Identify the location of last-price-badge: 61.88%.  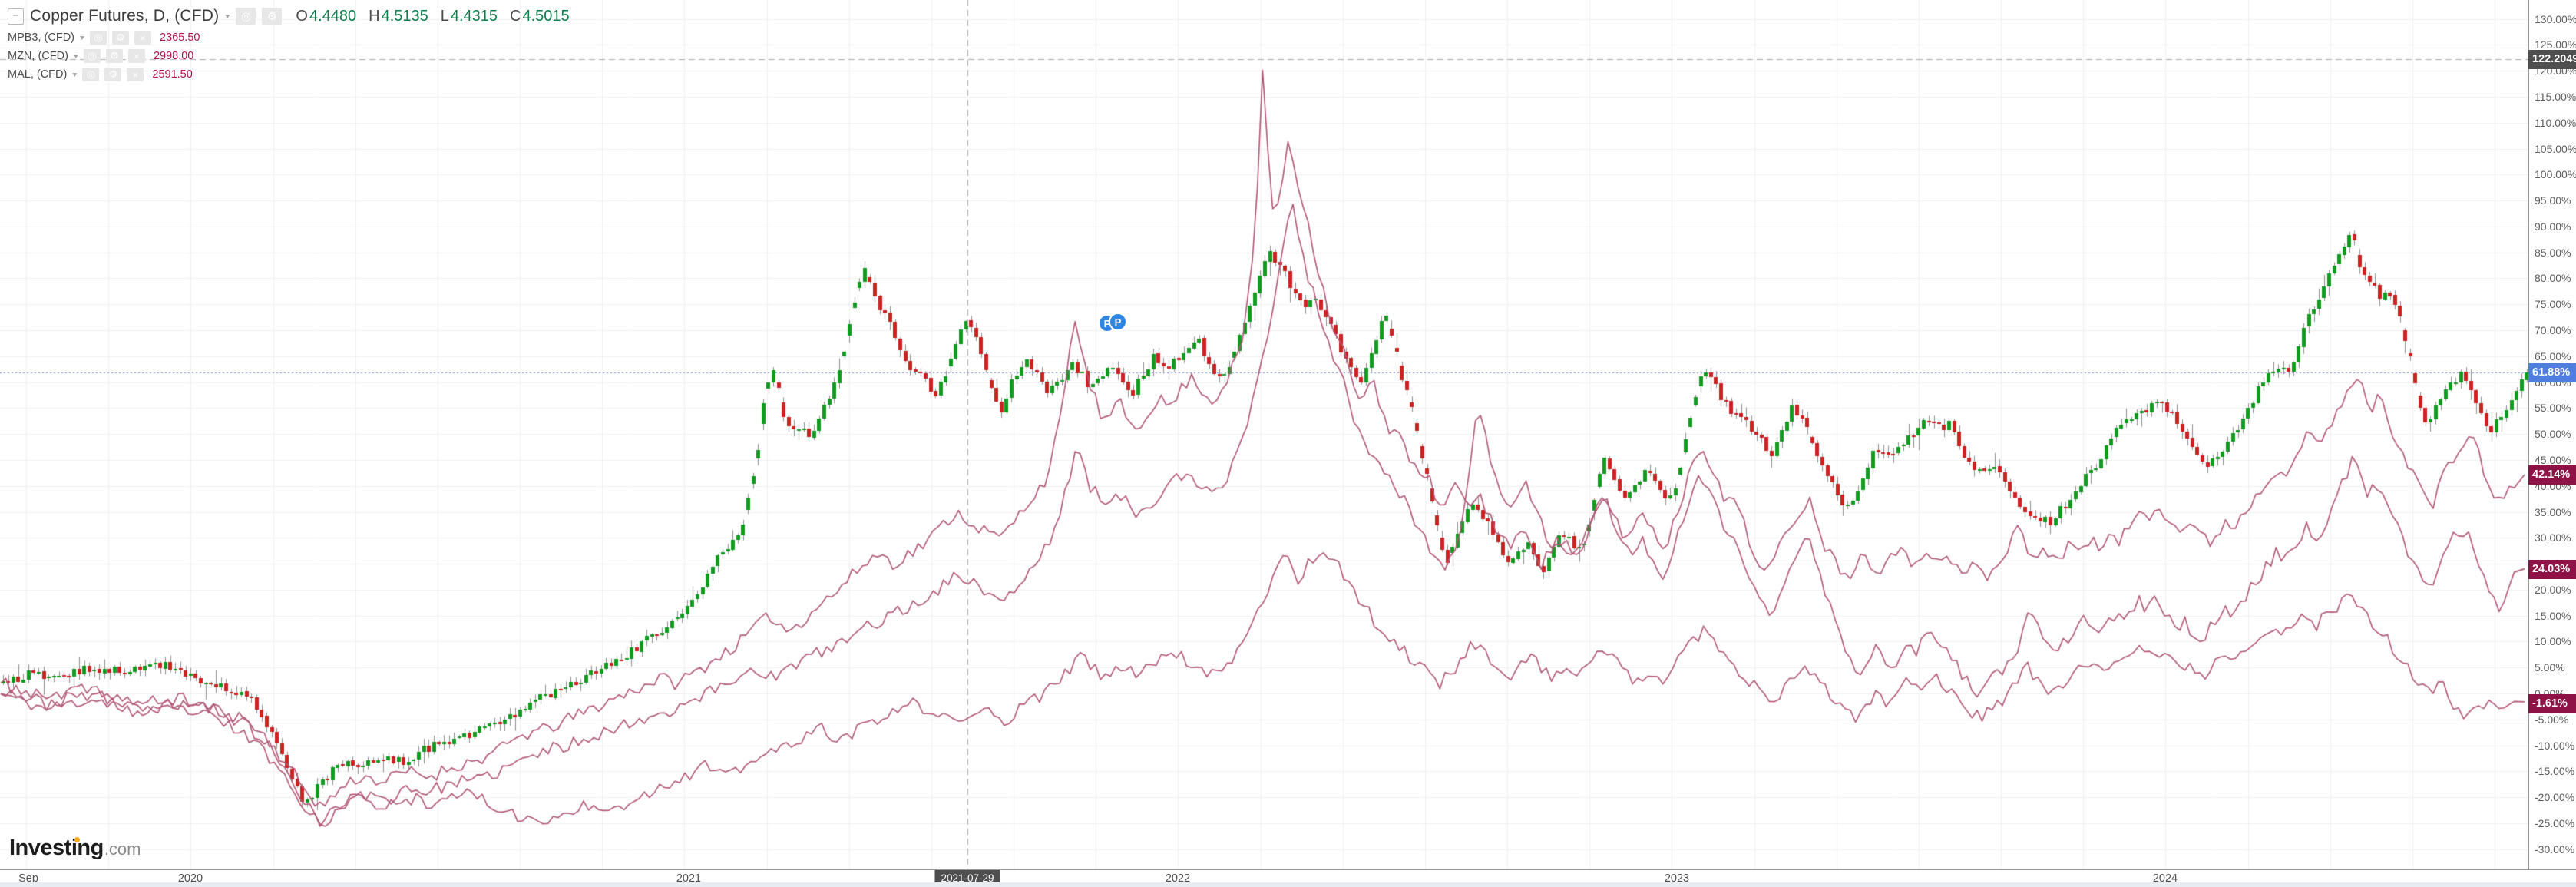
(2552, 372).